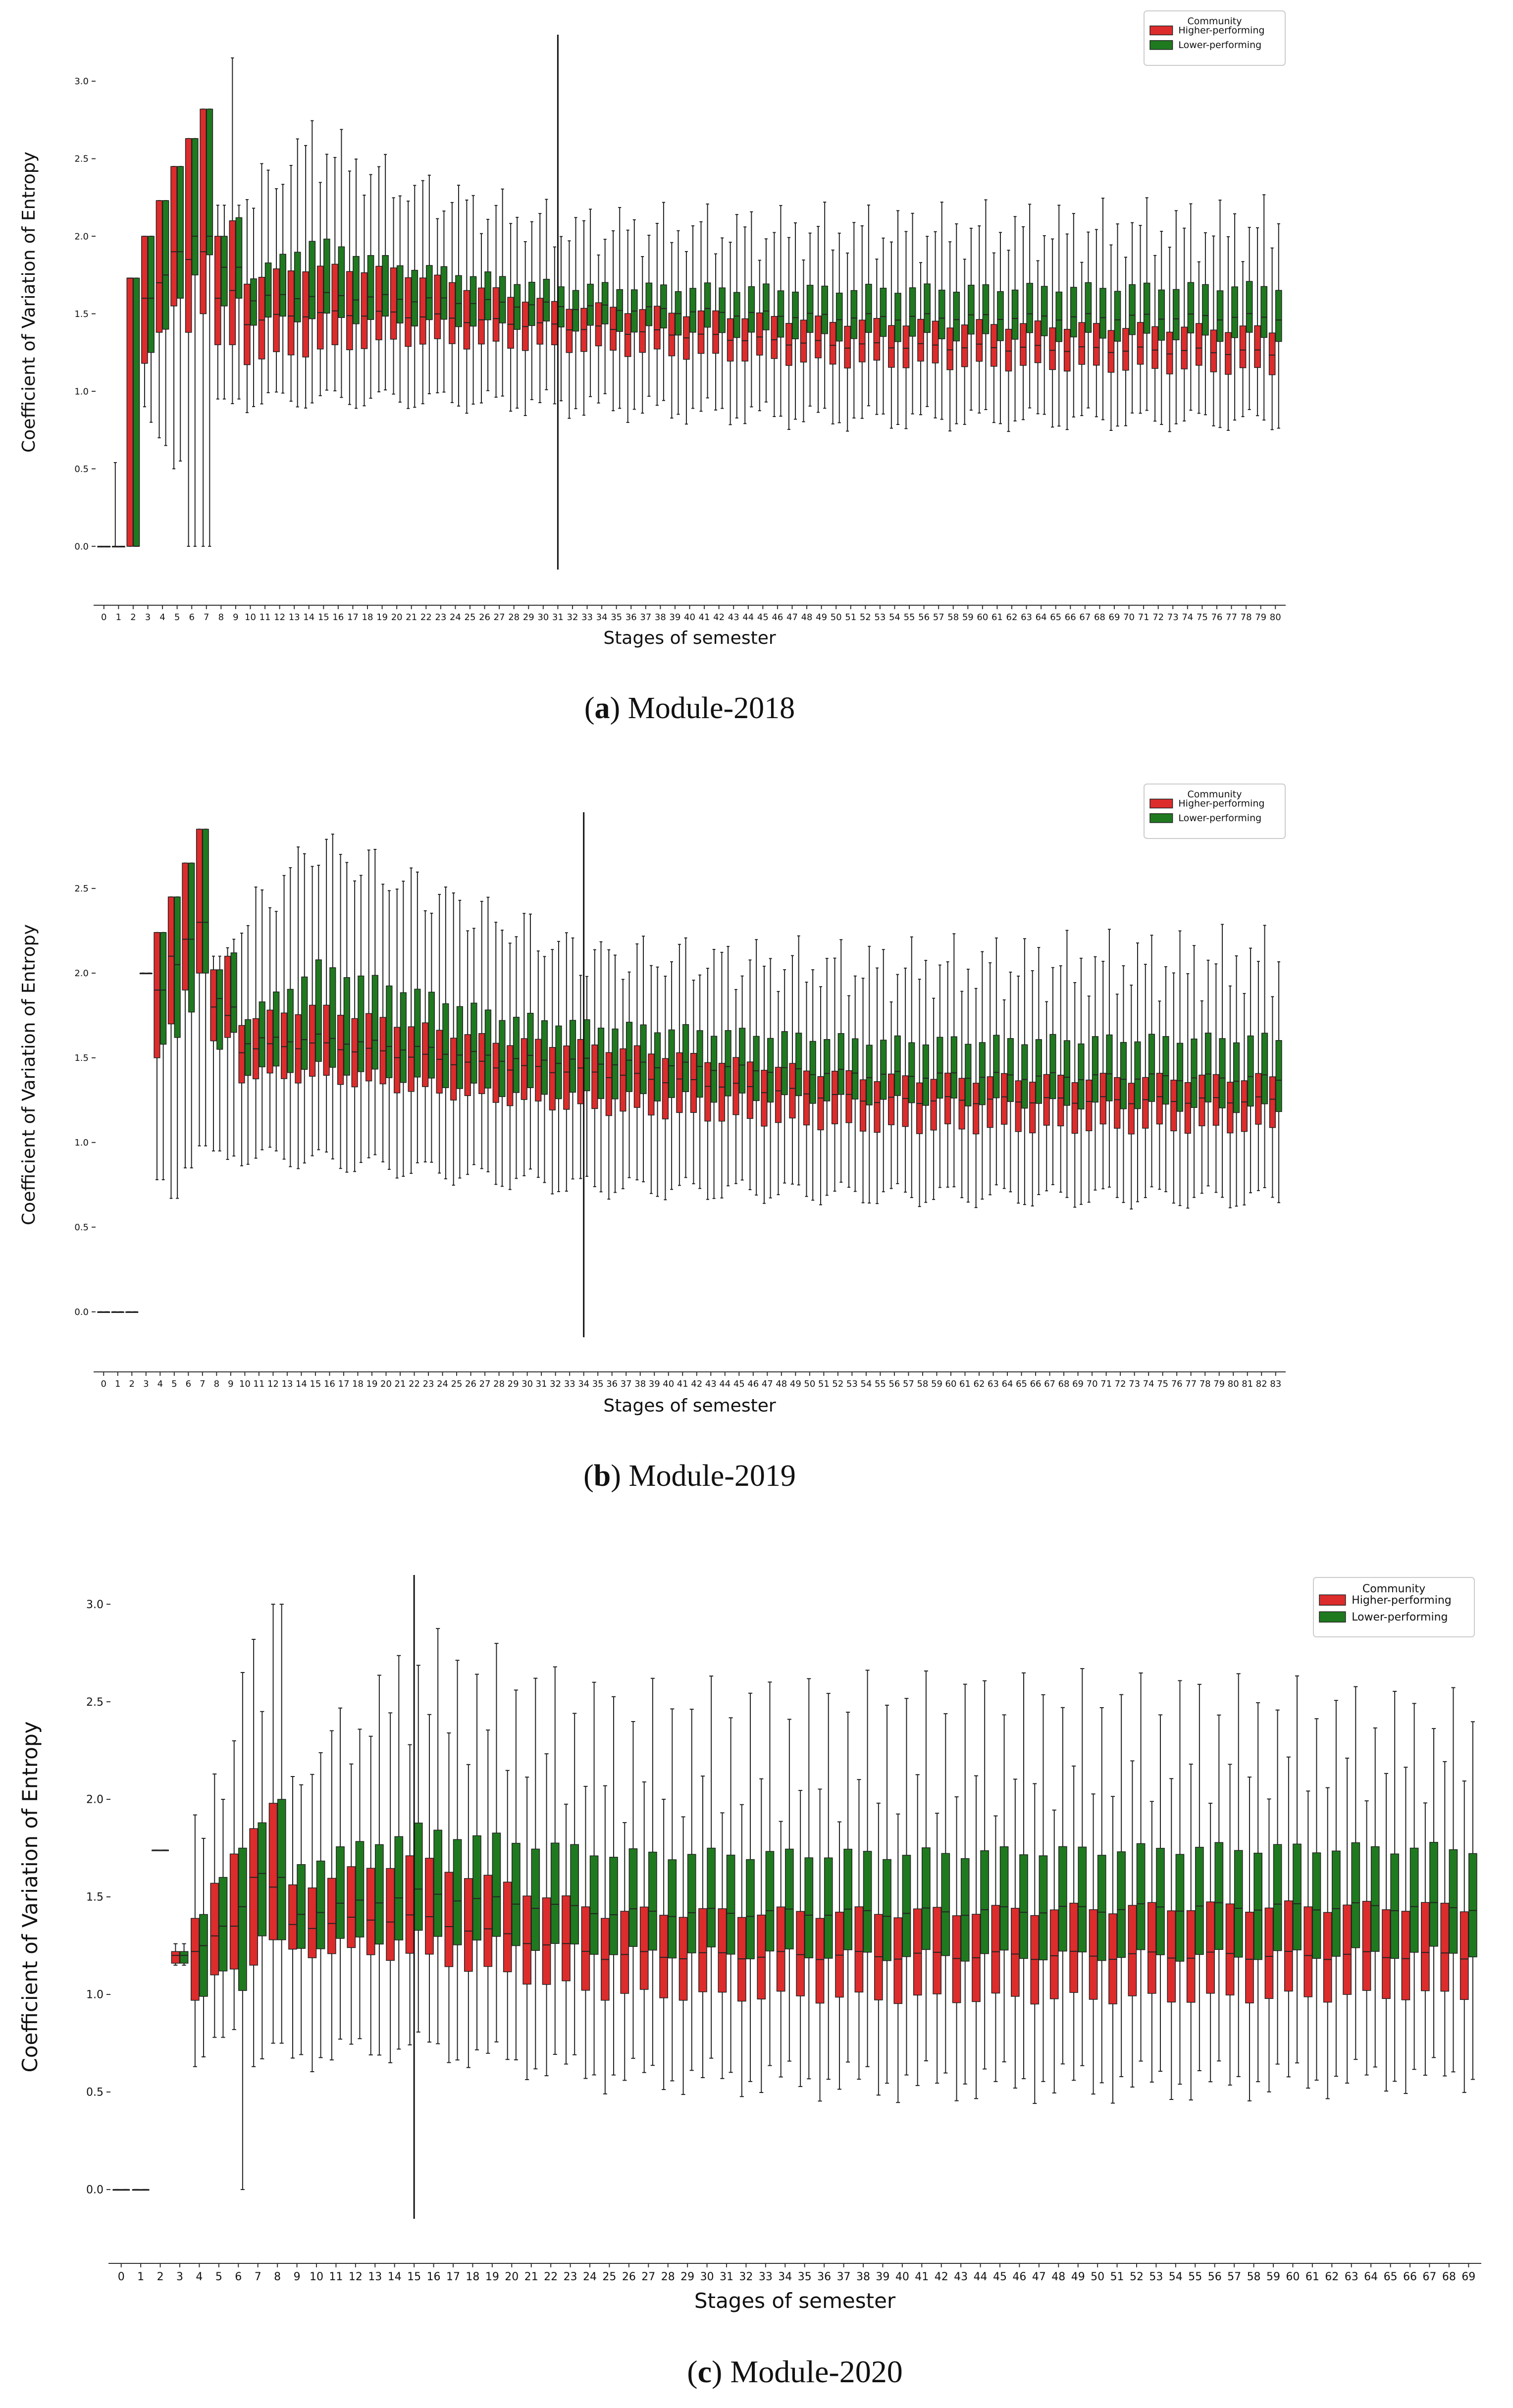  I want to click on x-tick-label: 23, so click(440, 617).